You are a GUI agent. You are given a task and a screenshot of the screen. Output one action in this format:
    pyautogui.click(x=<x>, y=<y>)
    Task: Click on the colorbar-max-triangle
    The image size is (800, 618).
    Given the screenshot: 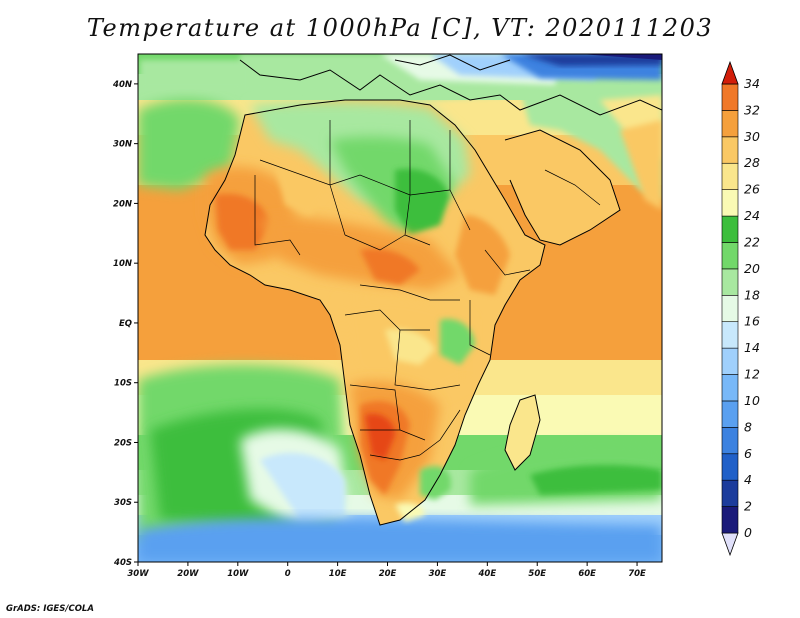 What is the action you would take?
    pyautogui.click(x=730, y=72)
    